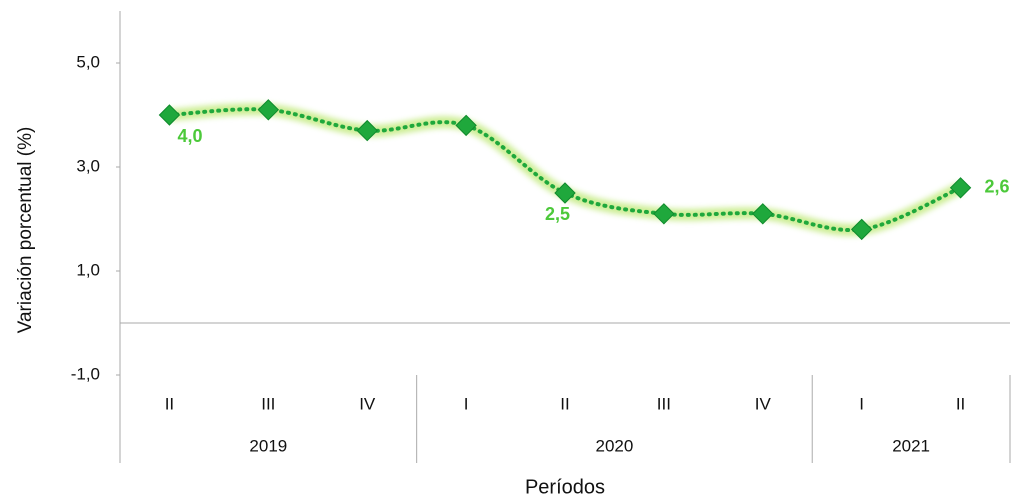 The width and height of the screenshot is (1019, 501). Describe the element at coordinates (565, 487) in the screenshot. I see `x-axis-title: Períodos` at that location.